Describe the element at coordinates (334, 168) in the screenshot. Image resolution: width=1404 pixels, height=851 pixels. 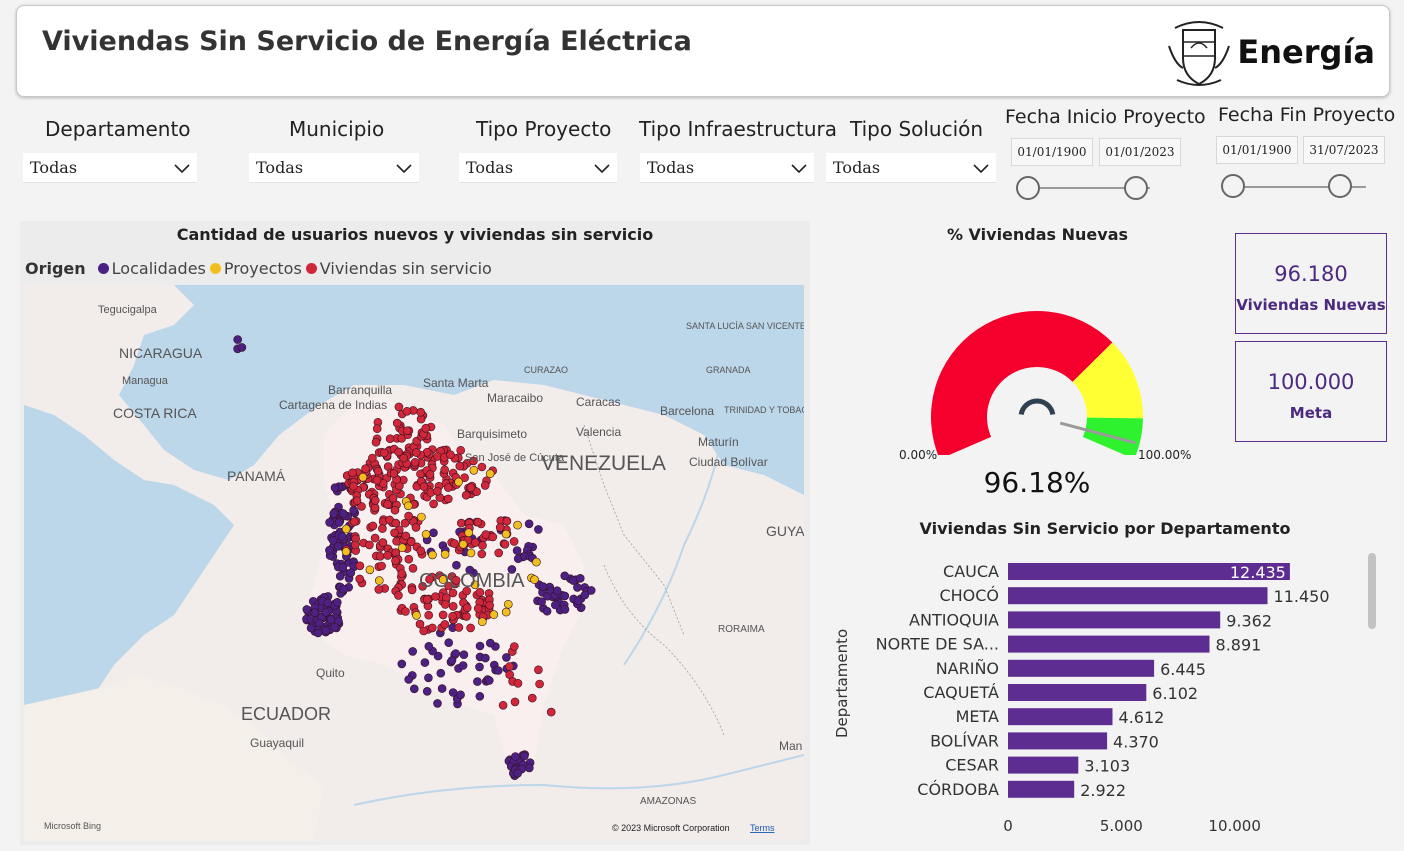
I see `municipio-dropdown: Todas` at that location.